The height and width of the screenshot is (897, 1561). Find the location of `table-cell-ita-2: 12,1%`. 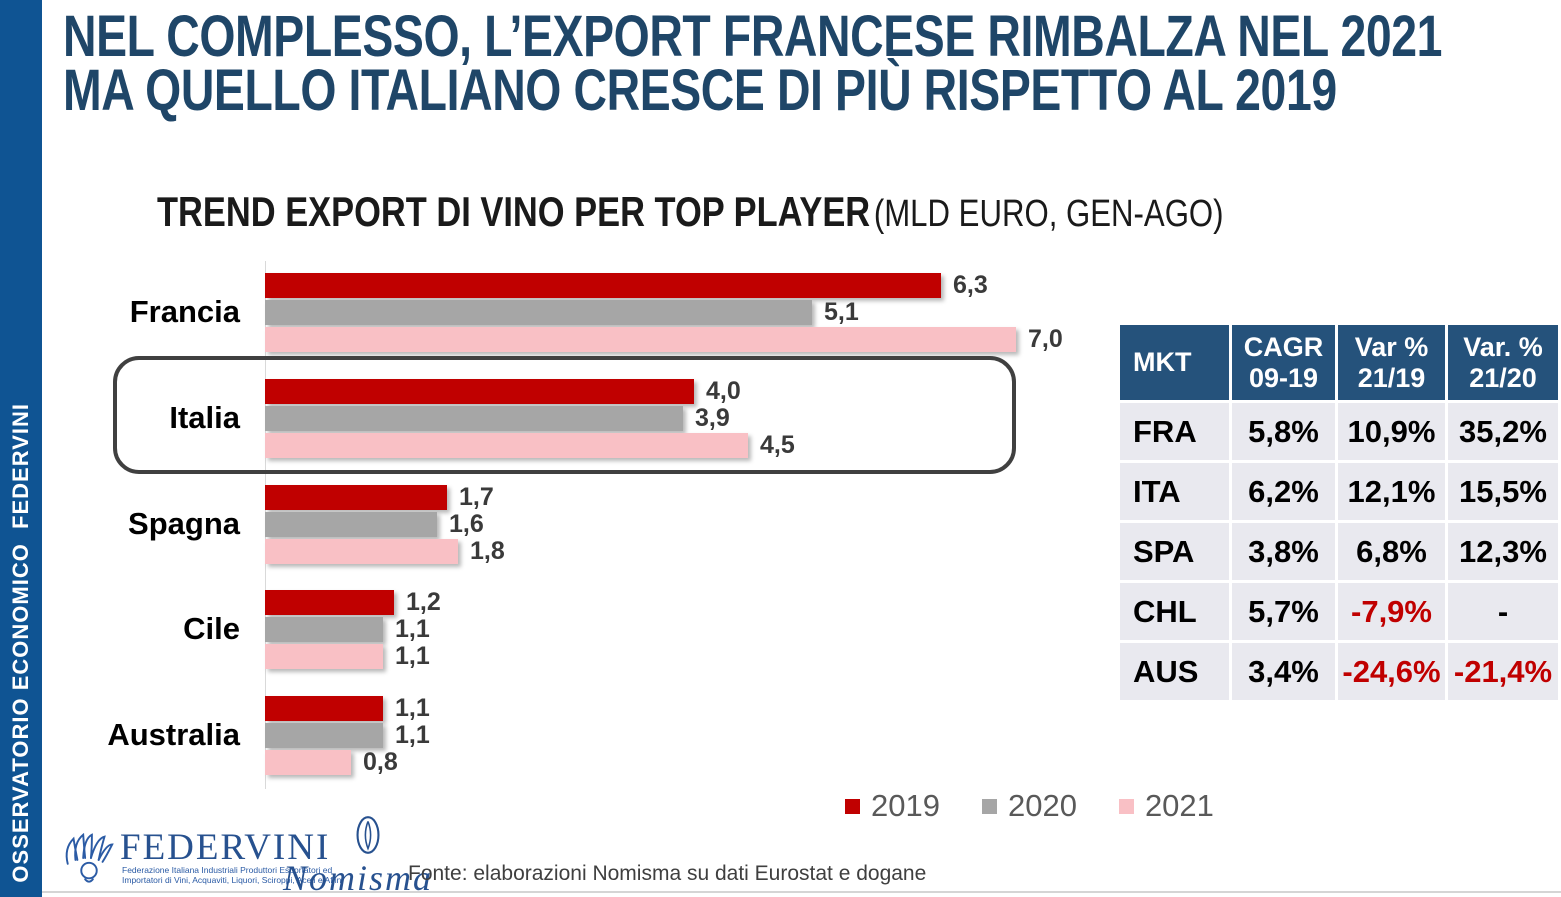

table-cell-ita-2: 12,1% is located at coordinates (1391, 491).